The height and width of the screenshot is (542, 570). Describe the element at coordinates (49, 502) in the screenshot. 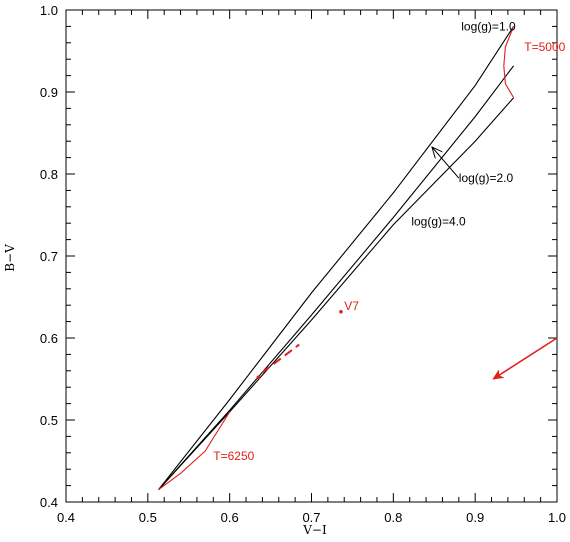

I see `y-tick-label: 0.4` at that location.